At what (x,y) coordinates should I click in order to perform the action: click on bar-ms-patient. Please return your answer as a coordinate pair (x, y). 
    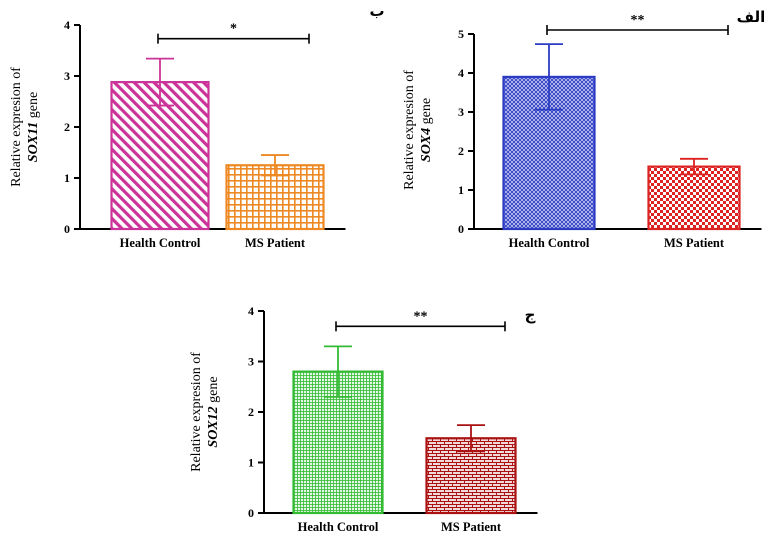
    Looking at the image, I should click on (694, 198).